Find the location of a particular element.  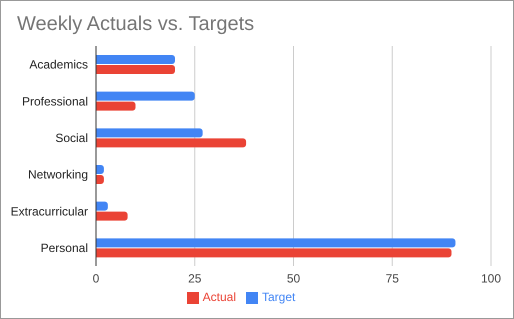

x-tick-label: 25 is located at coordinates (195, 279).